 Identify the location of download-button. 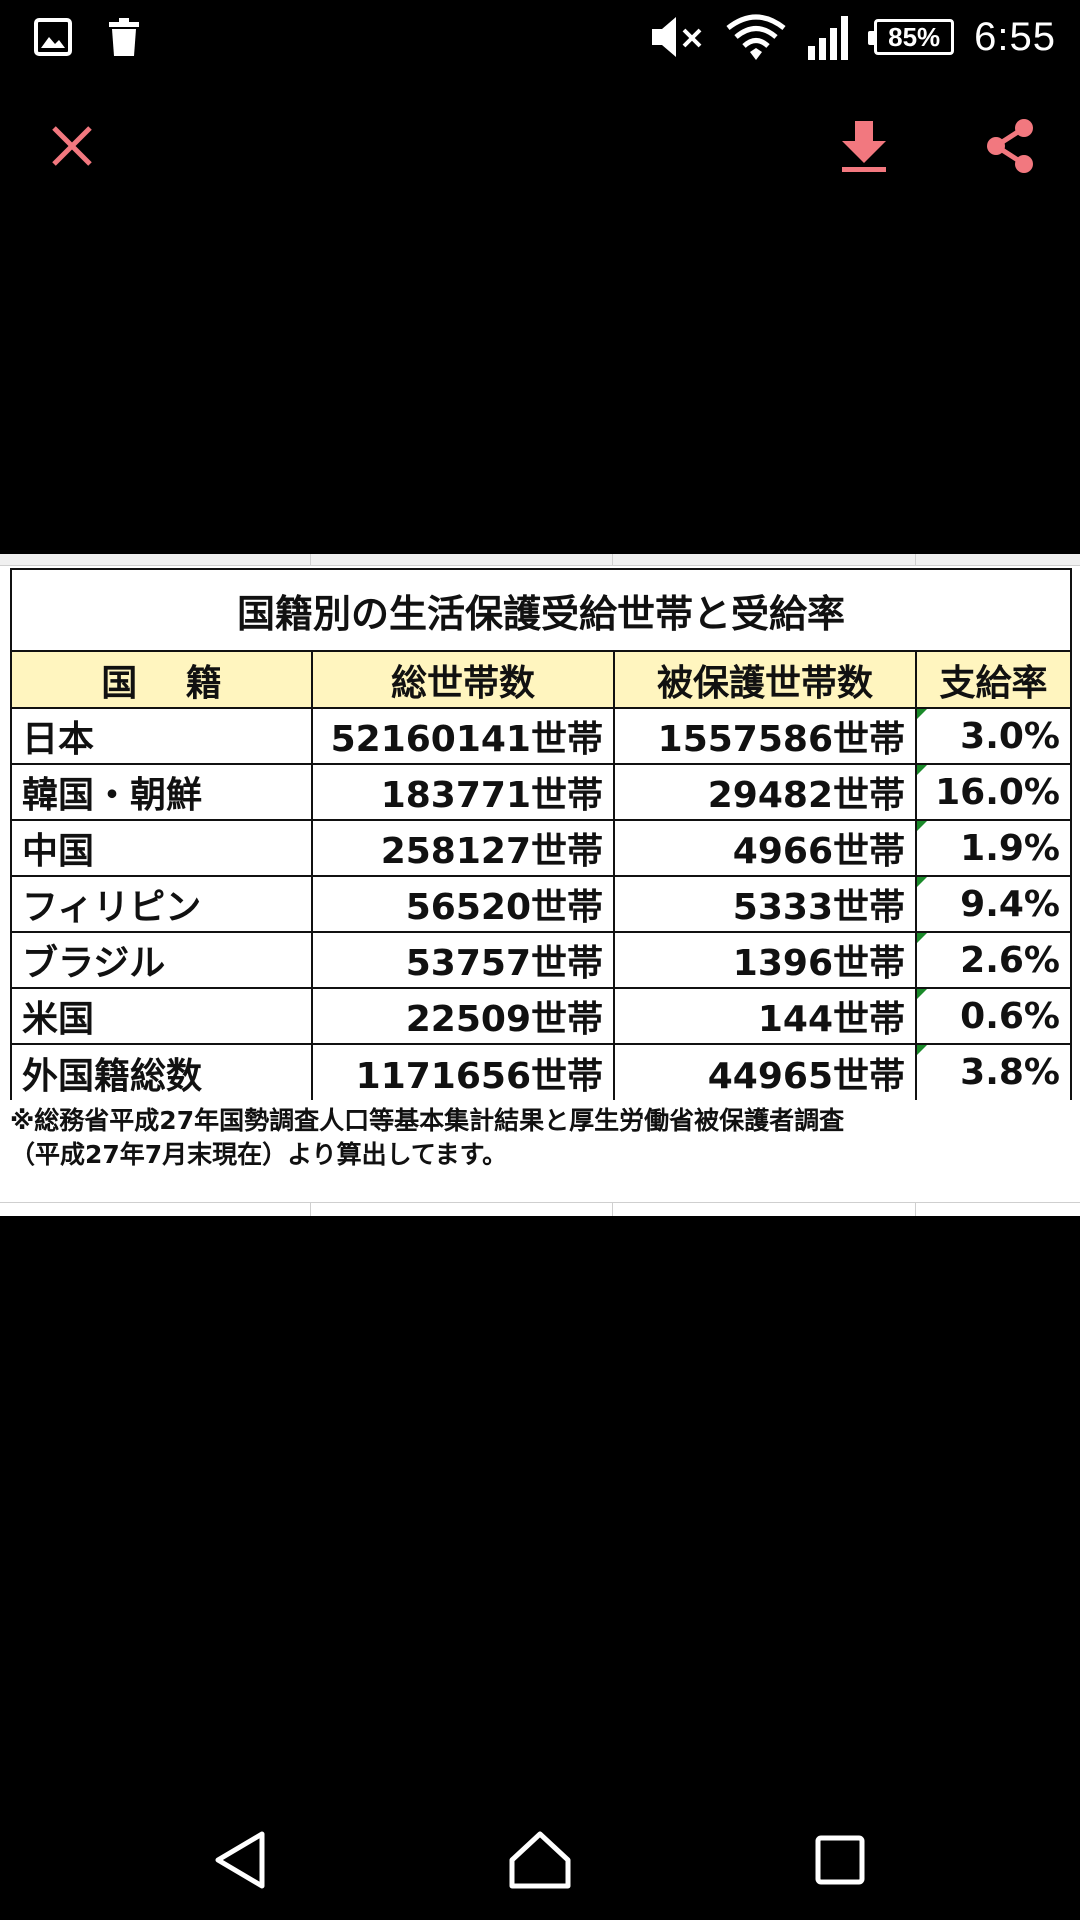
(864, 146).